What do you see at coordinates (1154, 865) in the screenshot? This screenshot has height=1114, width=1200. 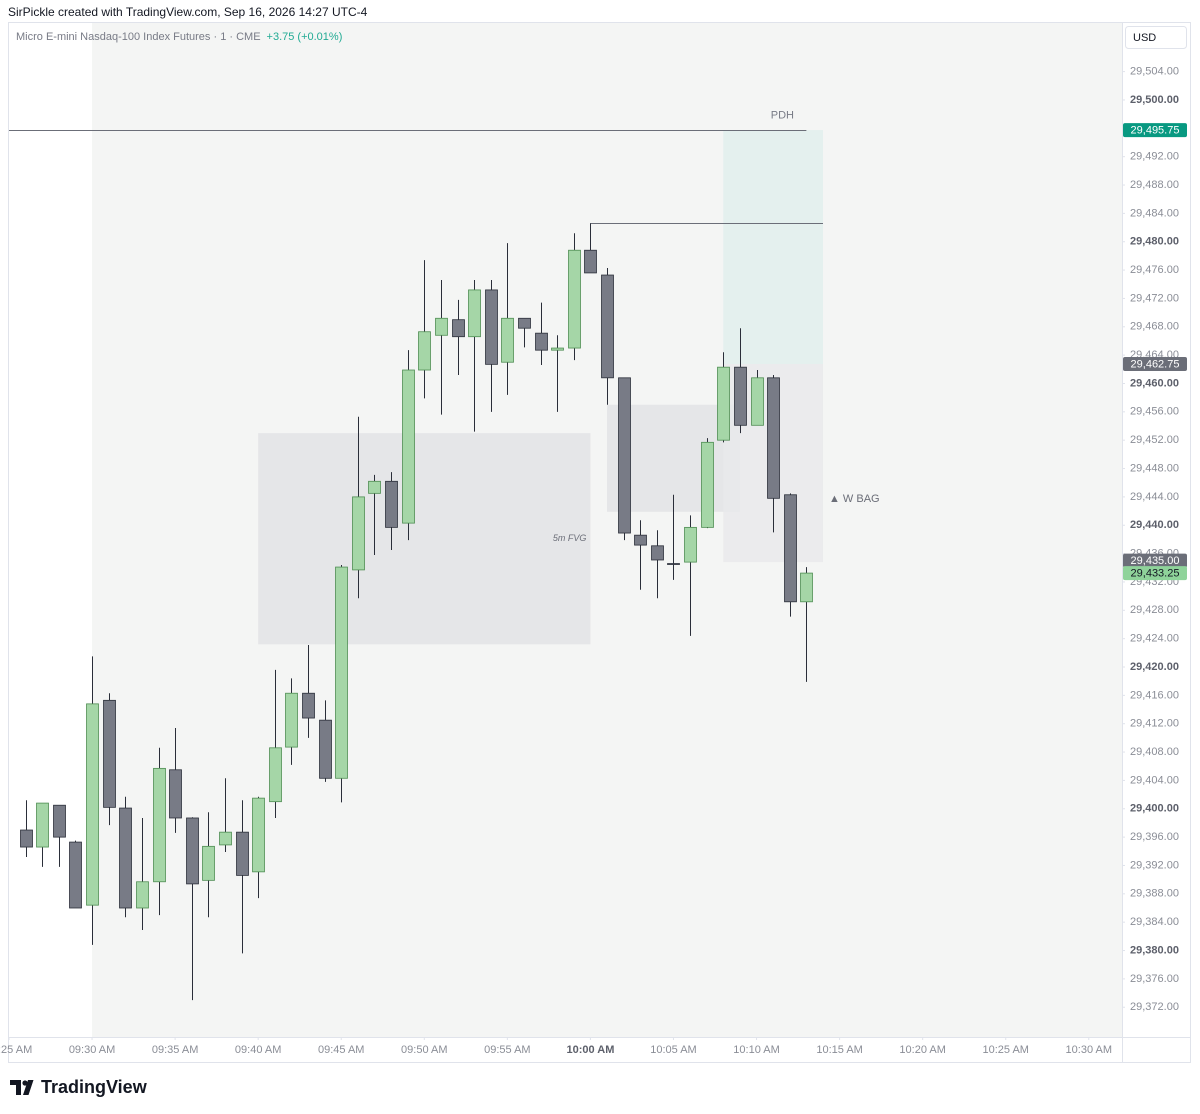 I see `y-tick-label: 29,392.00` at bounding box center [1154, 865].